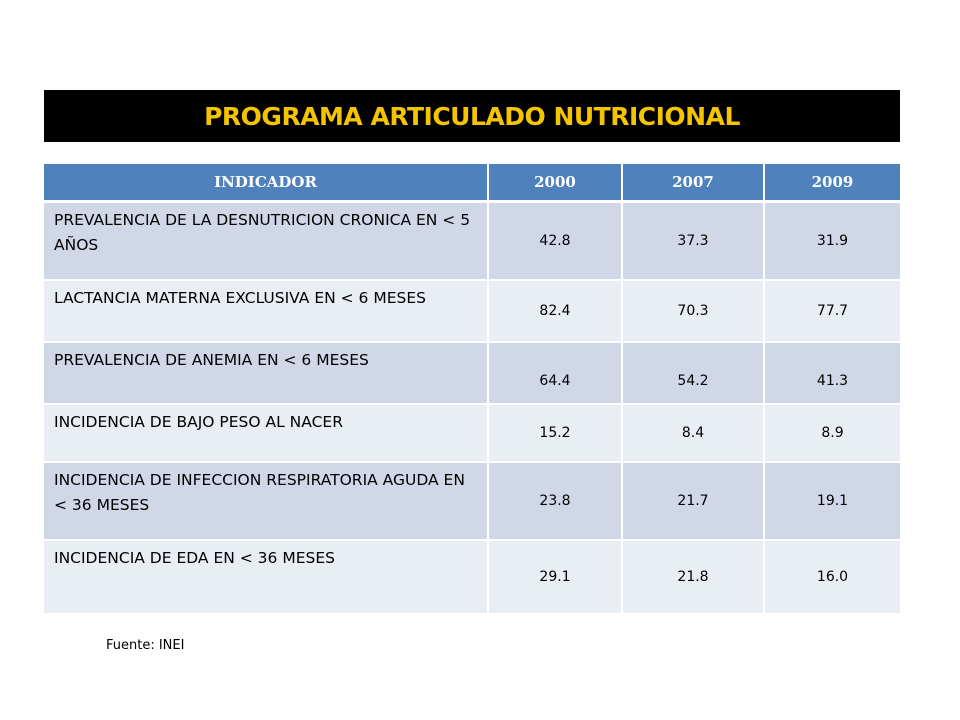 The image size is (960, 720). I want to click on title-banner: PROGRAMA ARTICULADO NUTRICIONAL, so click(472, 116).